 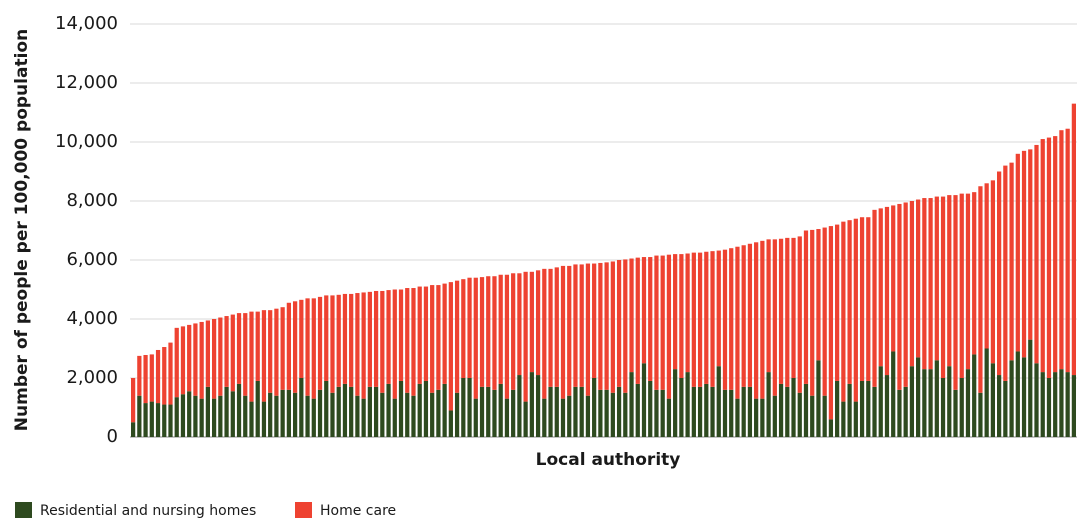 What do you see at coordinates (92, 318) in the screenshot?
I see `y-tick-label: 4,000` at bounding box center [92, 318].